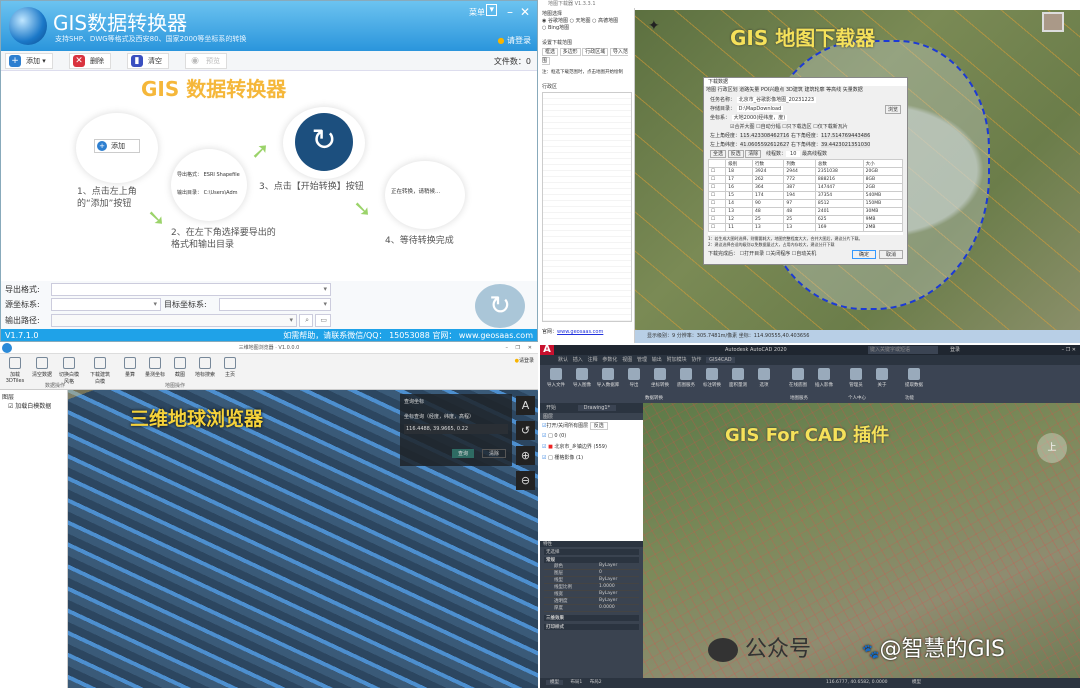 Image resolution: width=1080 pixels, height=688 pixels. I want to click on task-input: 北京市_谷歌影像地图_20231223, so click(776, 100).